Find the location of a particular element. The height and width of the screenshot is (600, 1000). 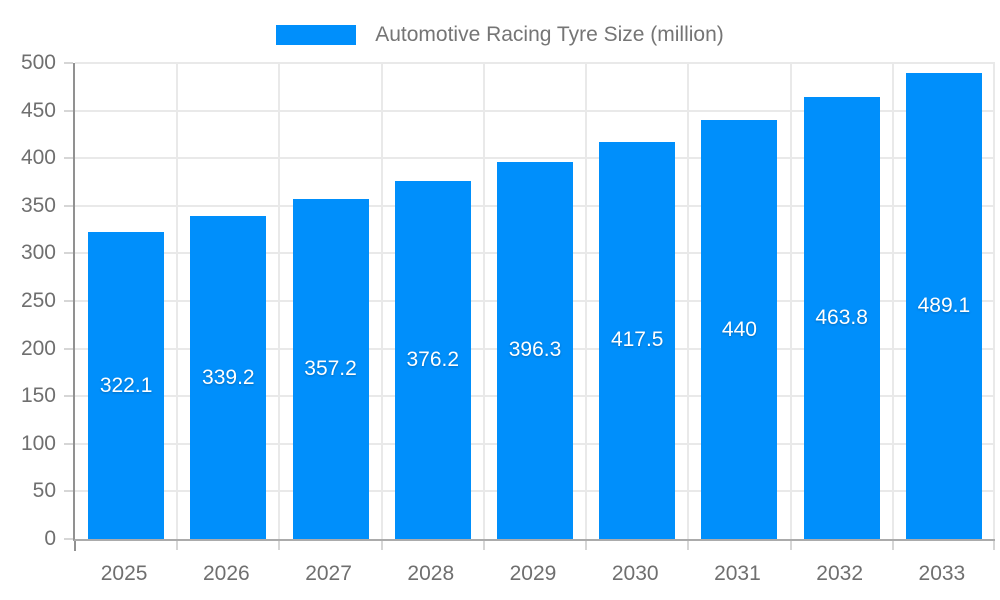

bar-2032: 463.8 is located at coordinates (841, 318).